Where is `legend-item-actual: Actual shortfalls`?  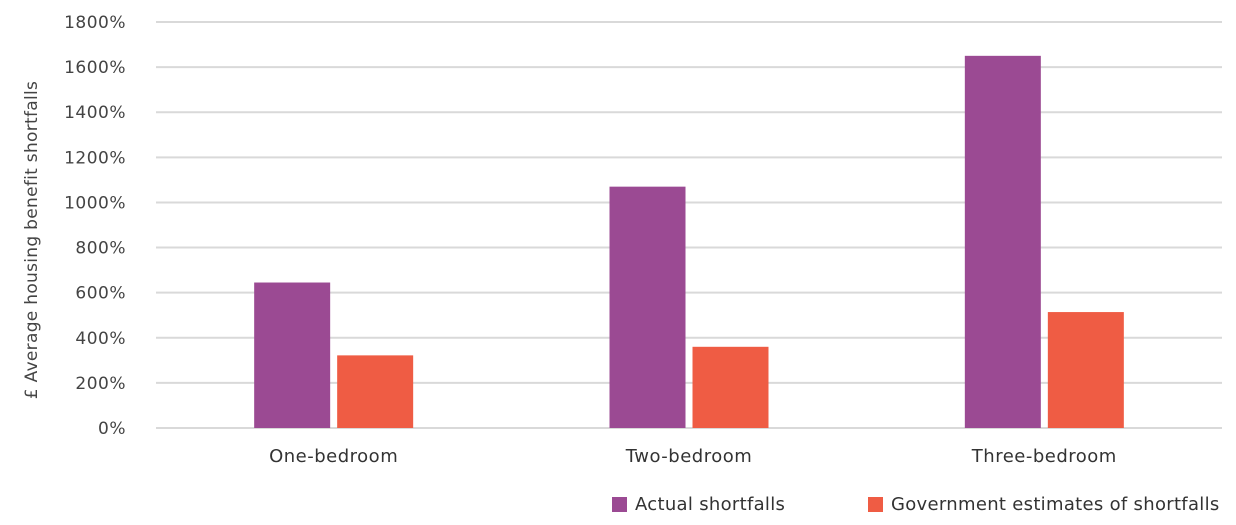 legend-item-actual: Actual shortfalls is located at coordinates (698, 504).